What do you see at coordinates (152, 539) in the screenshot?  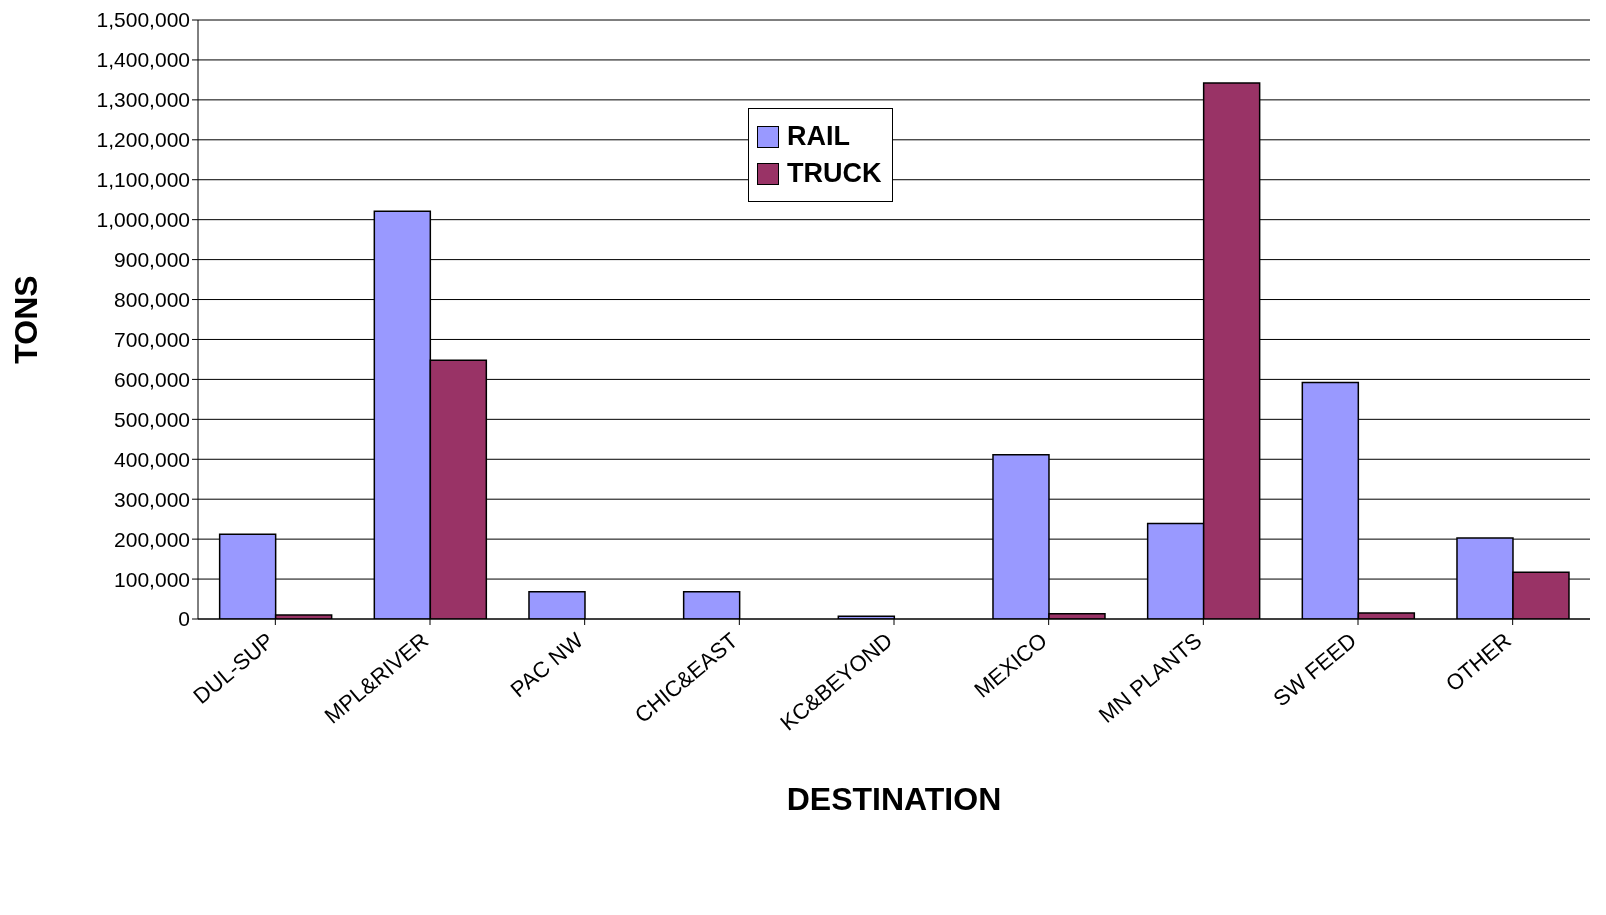 I see `y-tick-label: 200,000` at bounding box center [152, 539].